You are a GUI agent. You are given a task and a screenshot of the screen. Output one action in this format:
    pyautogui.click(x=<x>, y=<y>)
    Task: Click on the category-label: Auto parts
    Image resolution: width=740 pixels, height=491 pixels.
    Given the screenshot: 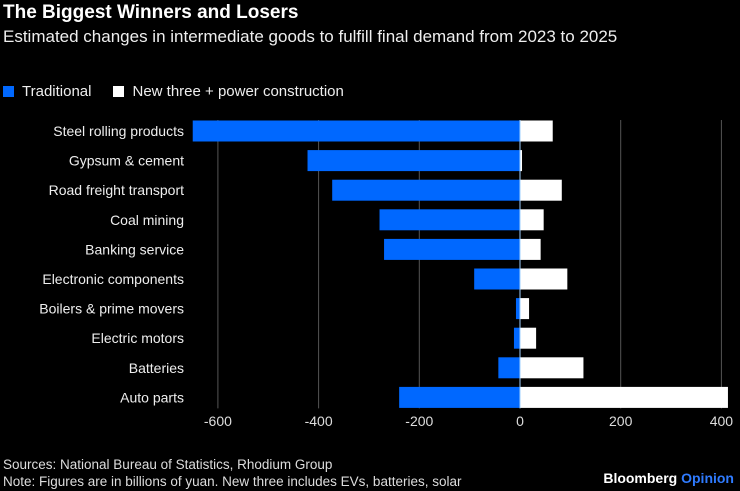 What is the action you would take?
    pyautogui.click(x=152, y=397)
    